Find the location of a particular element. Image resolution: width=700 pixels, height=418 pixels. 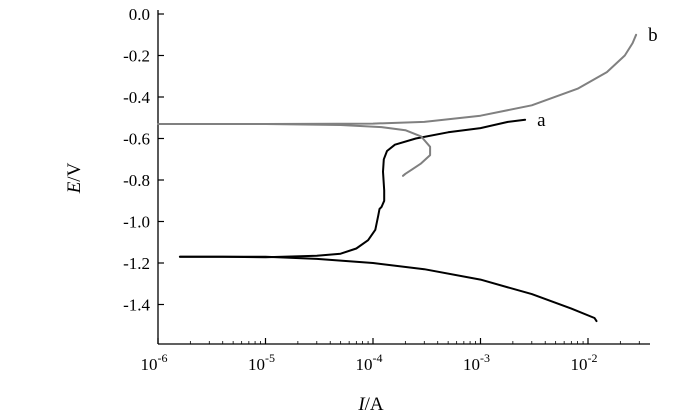

x-tick-label: 10⁻² is located at coordinates (584, 362).